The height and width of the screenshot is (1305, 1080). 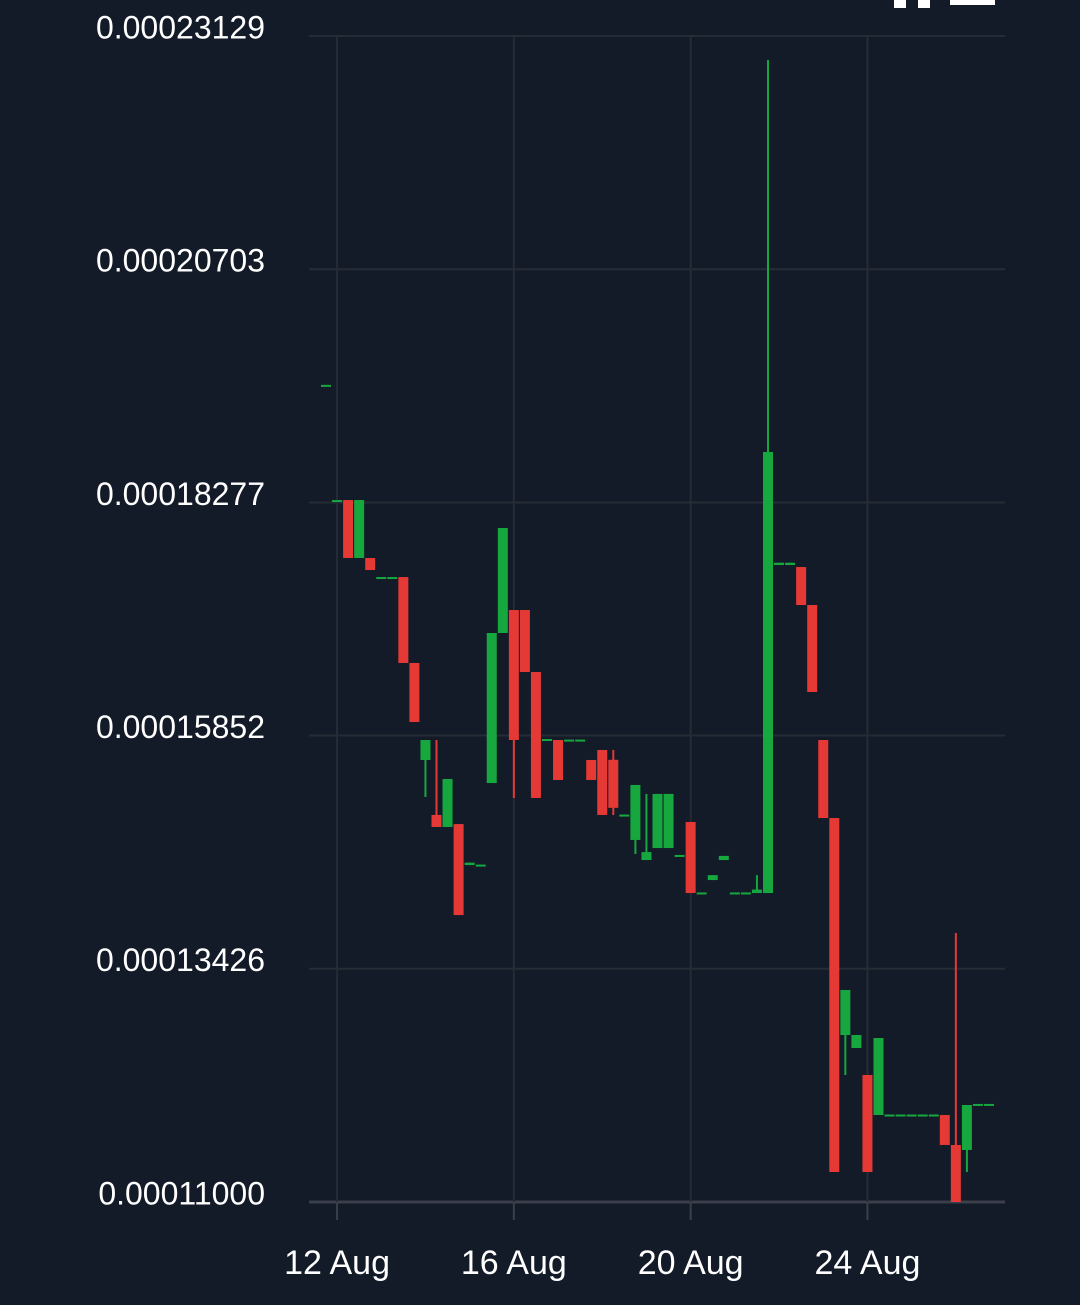 I want to click on x-tick-label: 24 Aug, so click(x=868, y=1263).